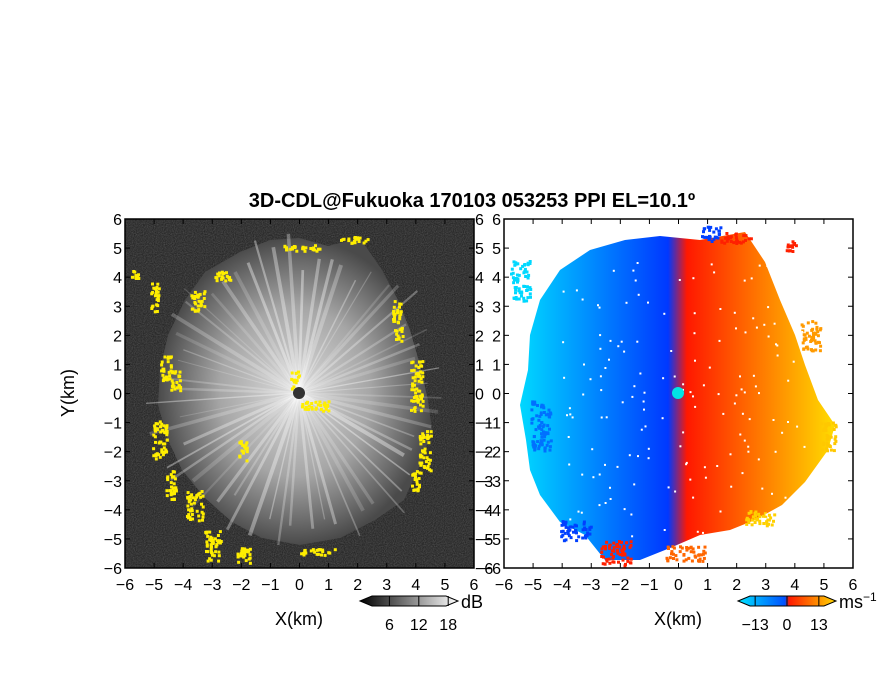  Describe the element at coordinates (794, 585) in the screenshot. I see `x-tick-label: 4` at that location.